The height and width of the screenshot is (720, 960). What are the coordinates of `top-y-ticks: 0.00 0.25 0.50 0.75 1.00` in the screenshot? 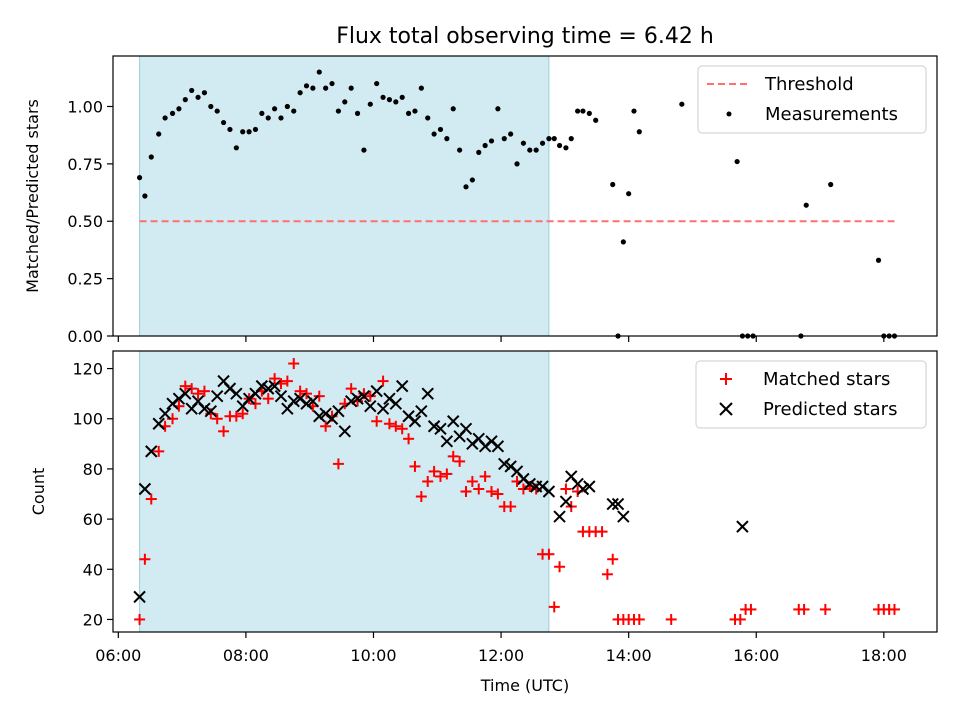 It's located at (90, 221).